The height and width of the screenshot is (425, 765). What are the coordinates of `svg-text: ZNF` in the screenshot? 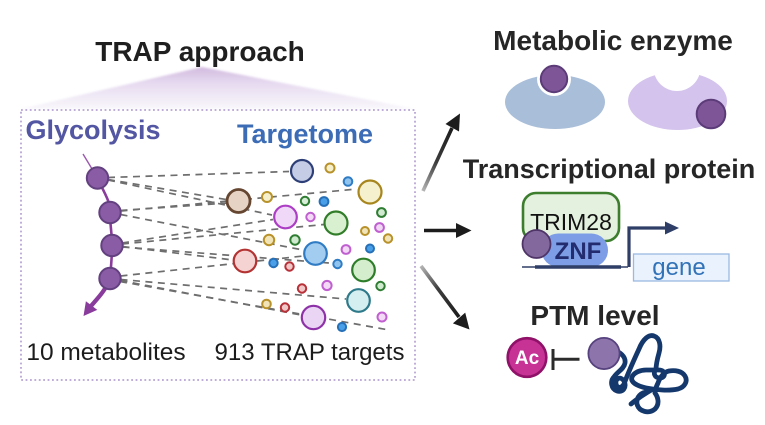 It's located at (578, 251).